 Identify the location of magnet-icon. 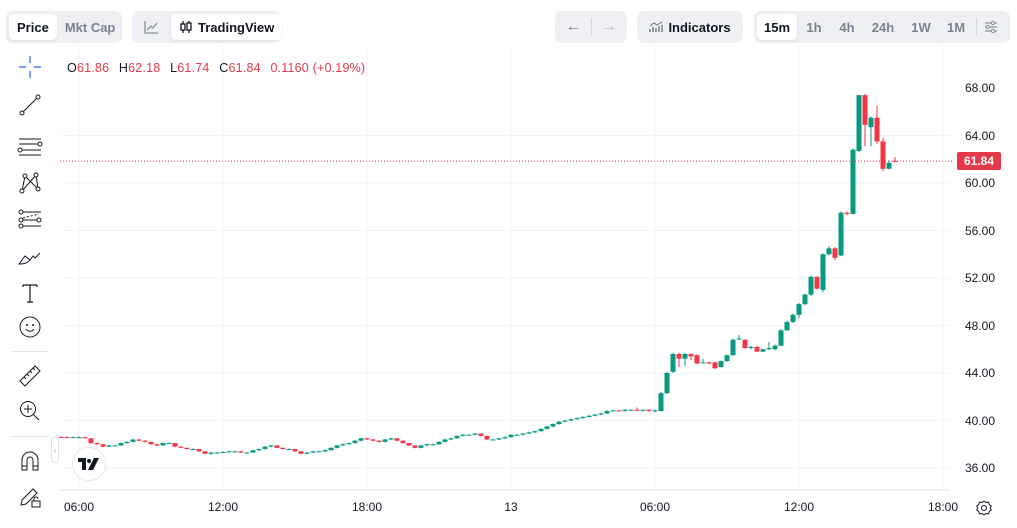
(30, 461).